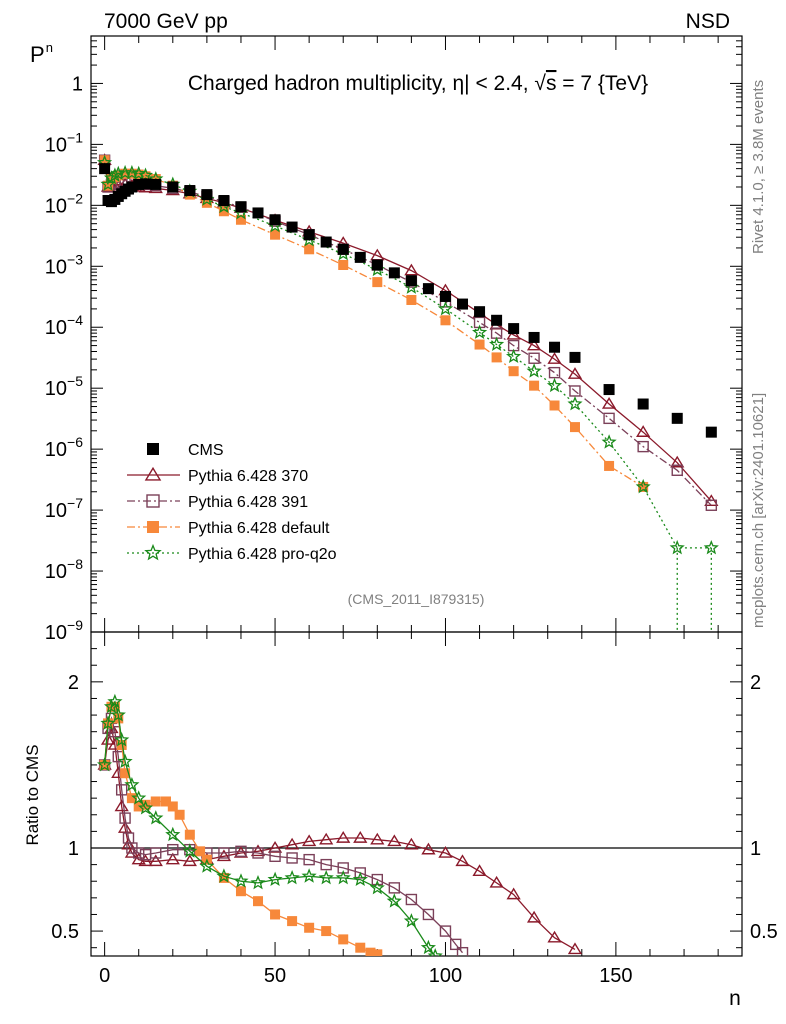 This screenshot has height=1024, width=786. Describe the element at coordinates (283, 835) in the screenshot. I see `pythia-6-428-391-ratio-line` at that location.